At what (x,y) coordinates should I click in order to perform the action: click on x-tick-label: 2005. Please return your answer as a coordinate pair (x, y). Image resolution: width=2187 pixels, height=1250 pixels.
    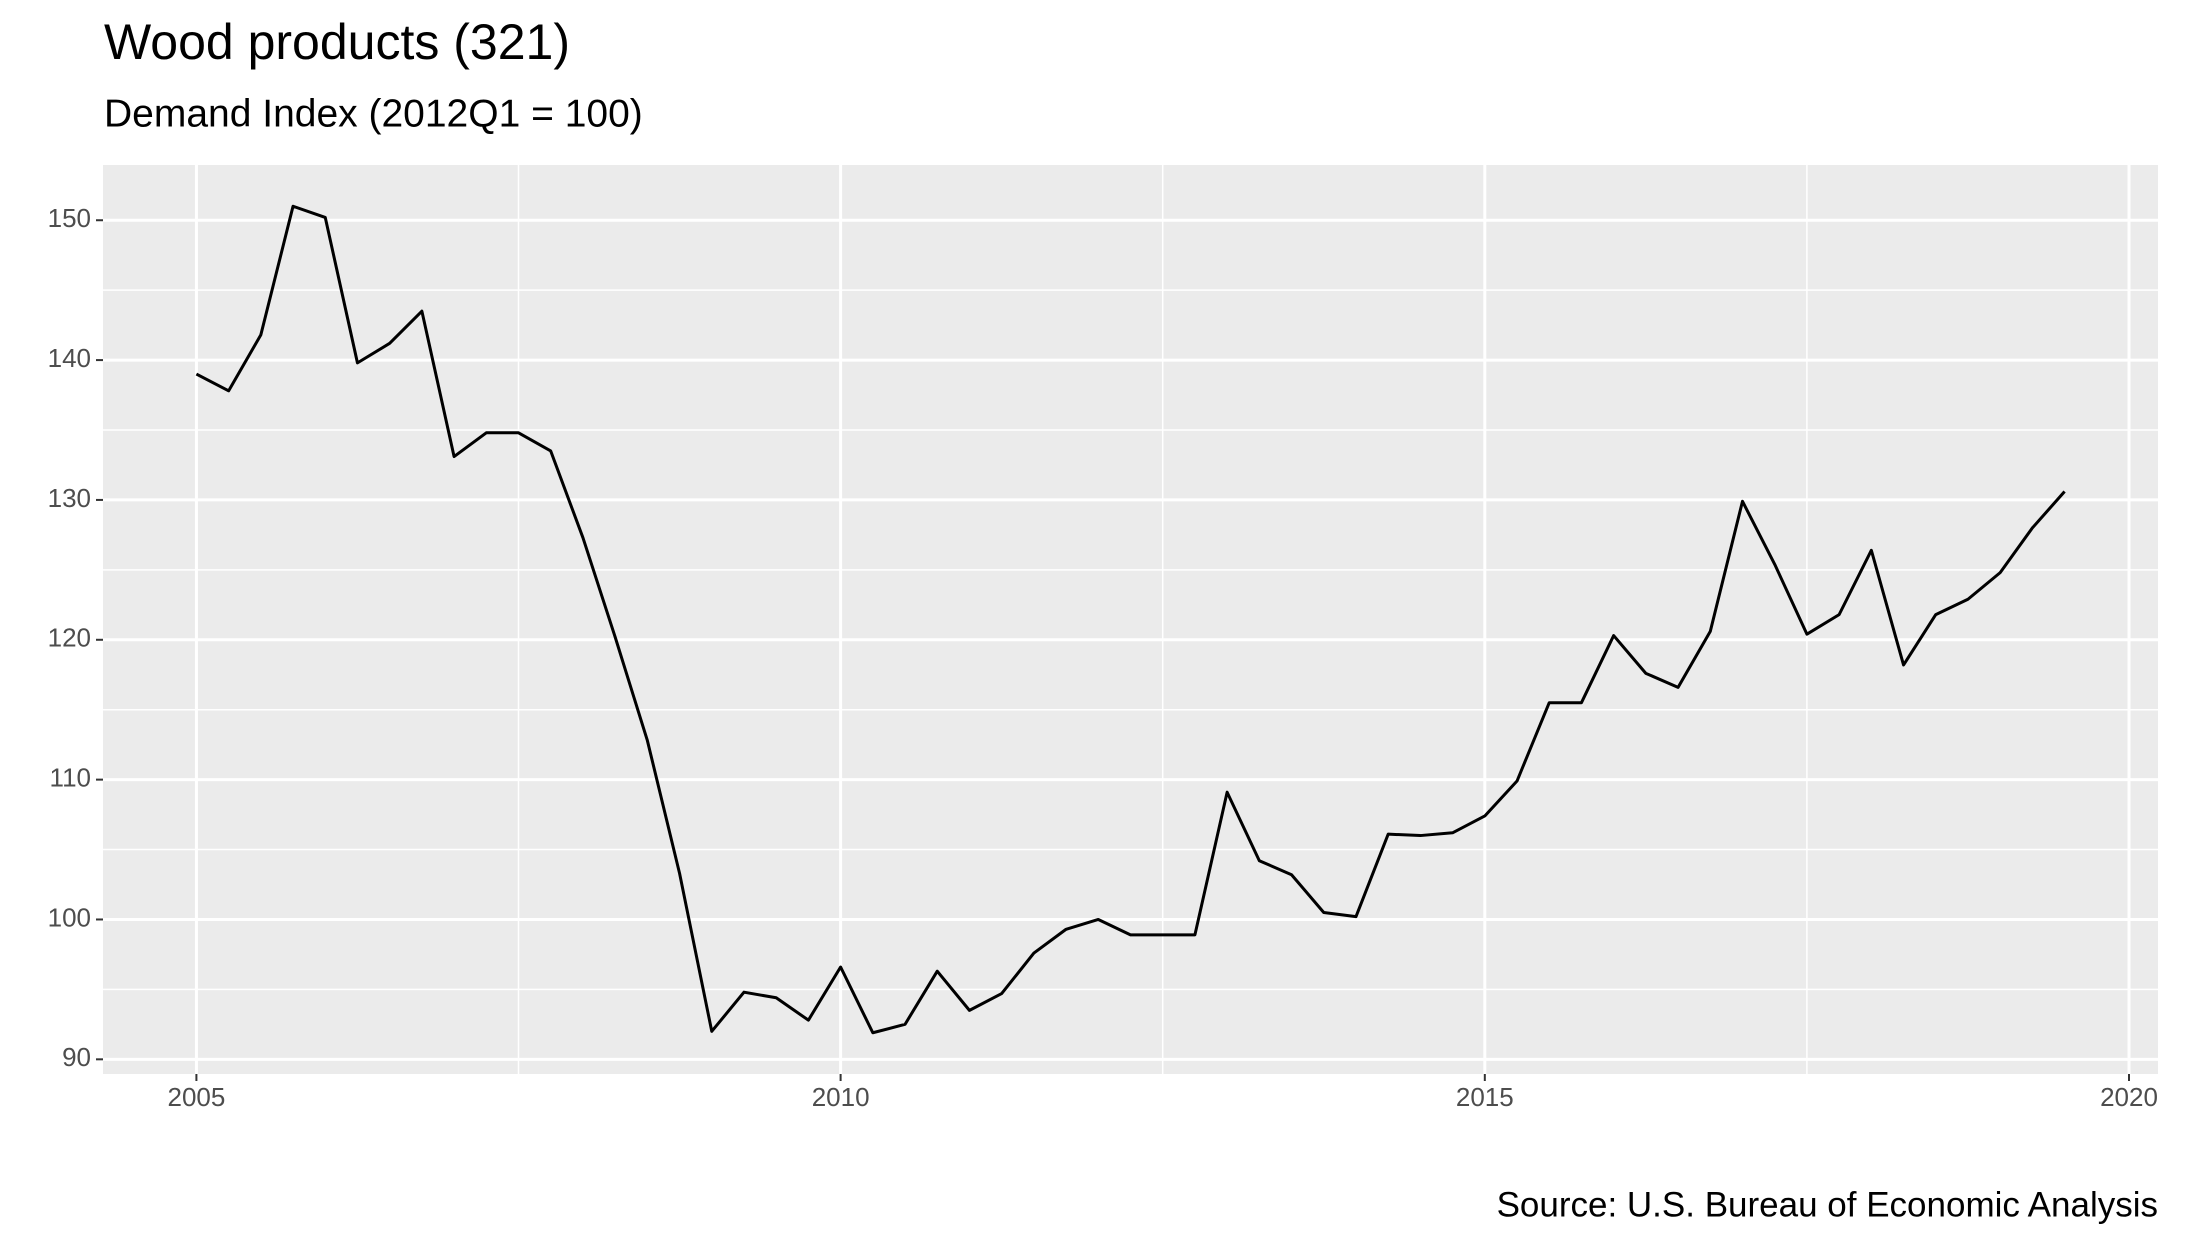
    Looking at the image, I should click on (196, 1097).